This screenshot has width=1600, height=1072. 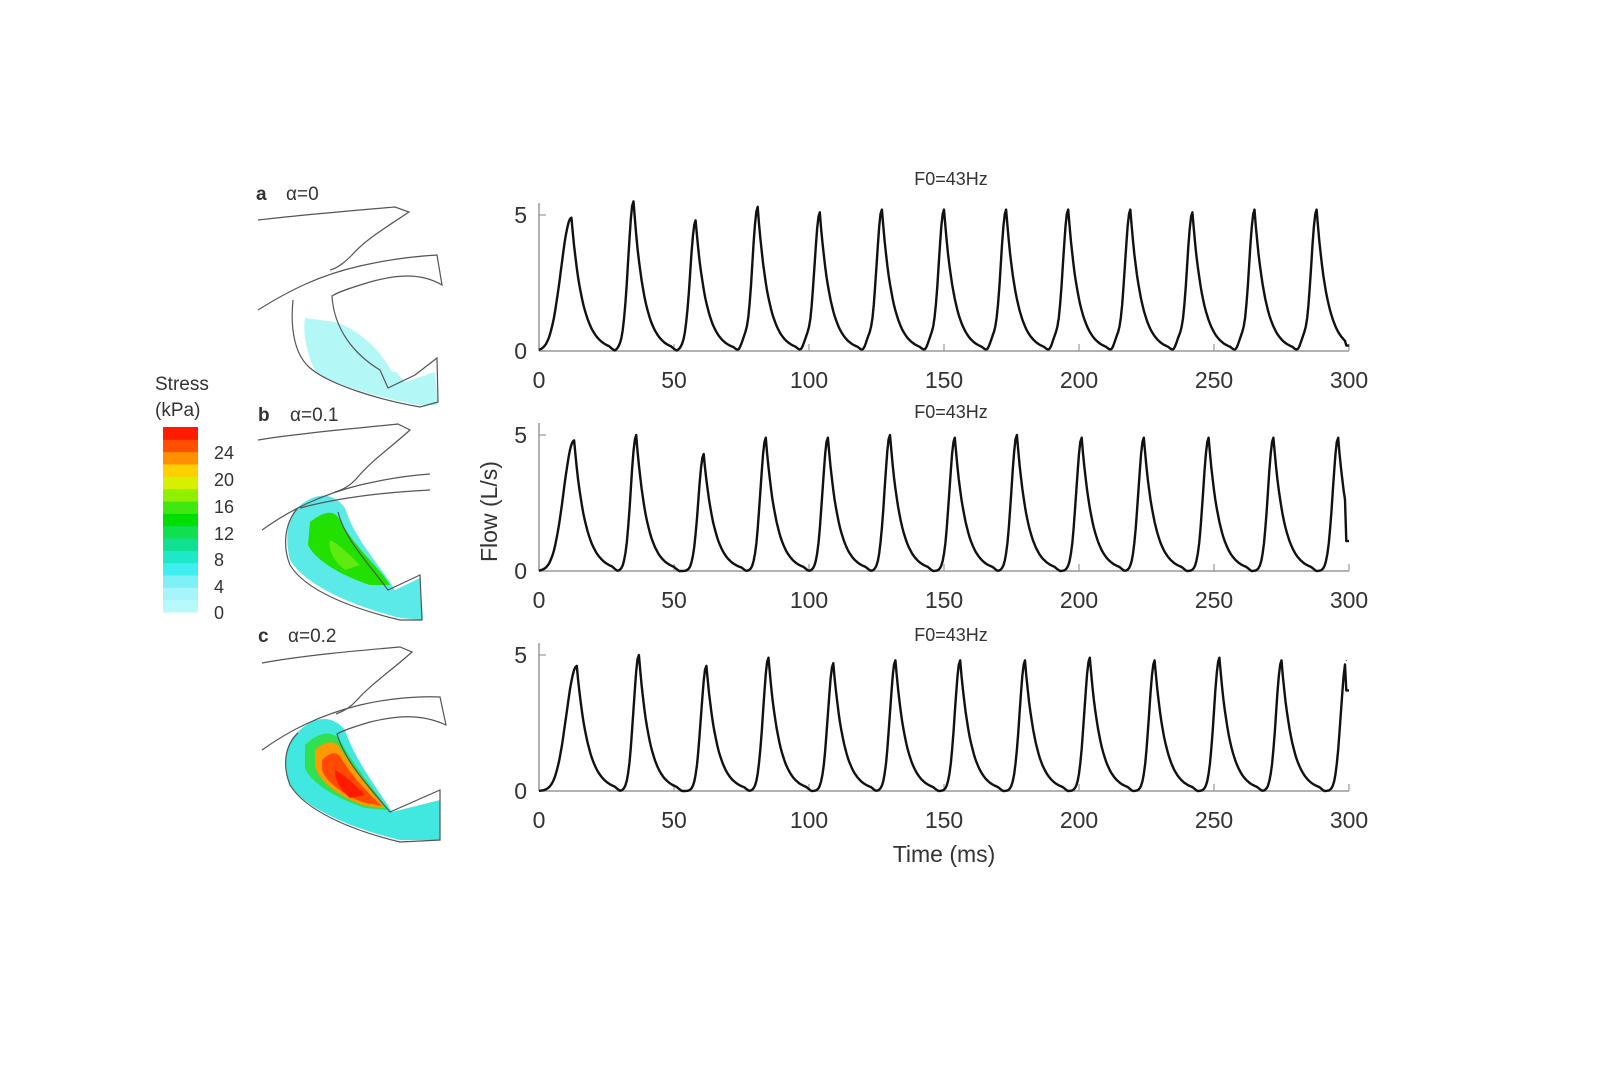 I want to click on panel-c: c α=0.2, so click(x=352, y=734).